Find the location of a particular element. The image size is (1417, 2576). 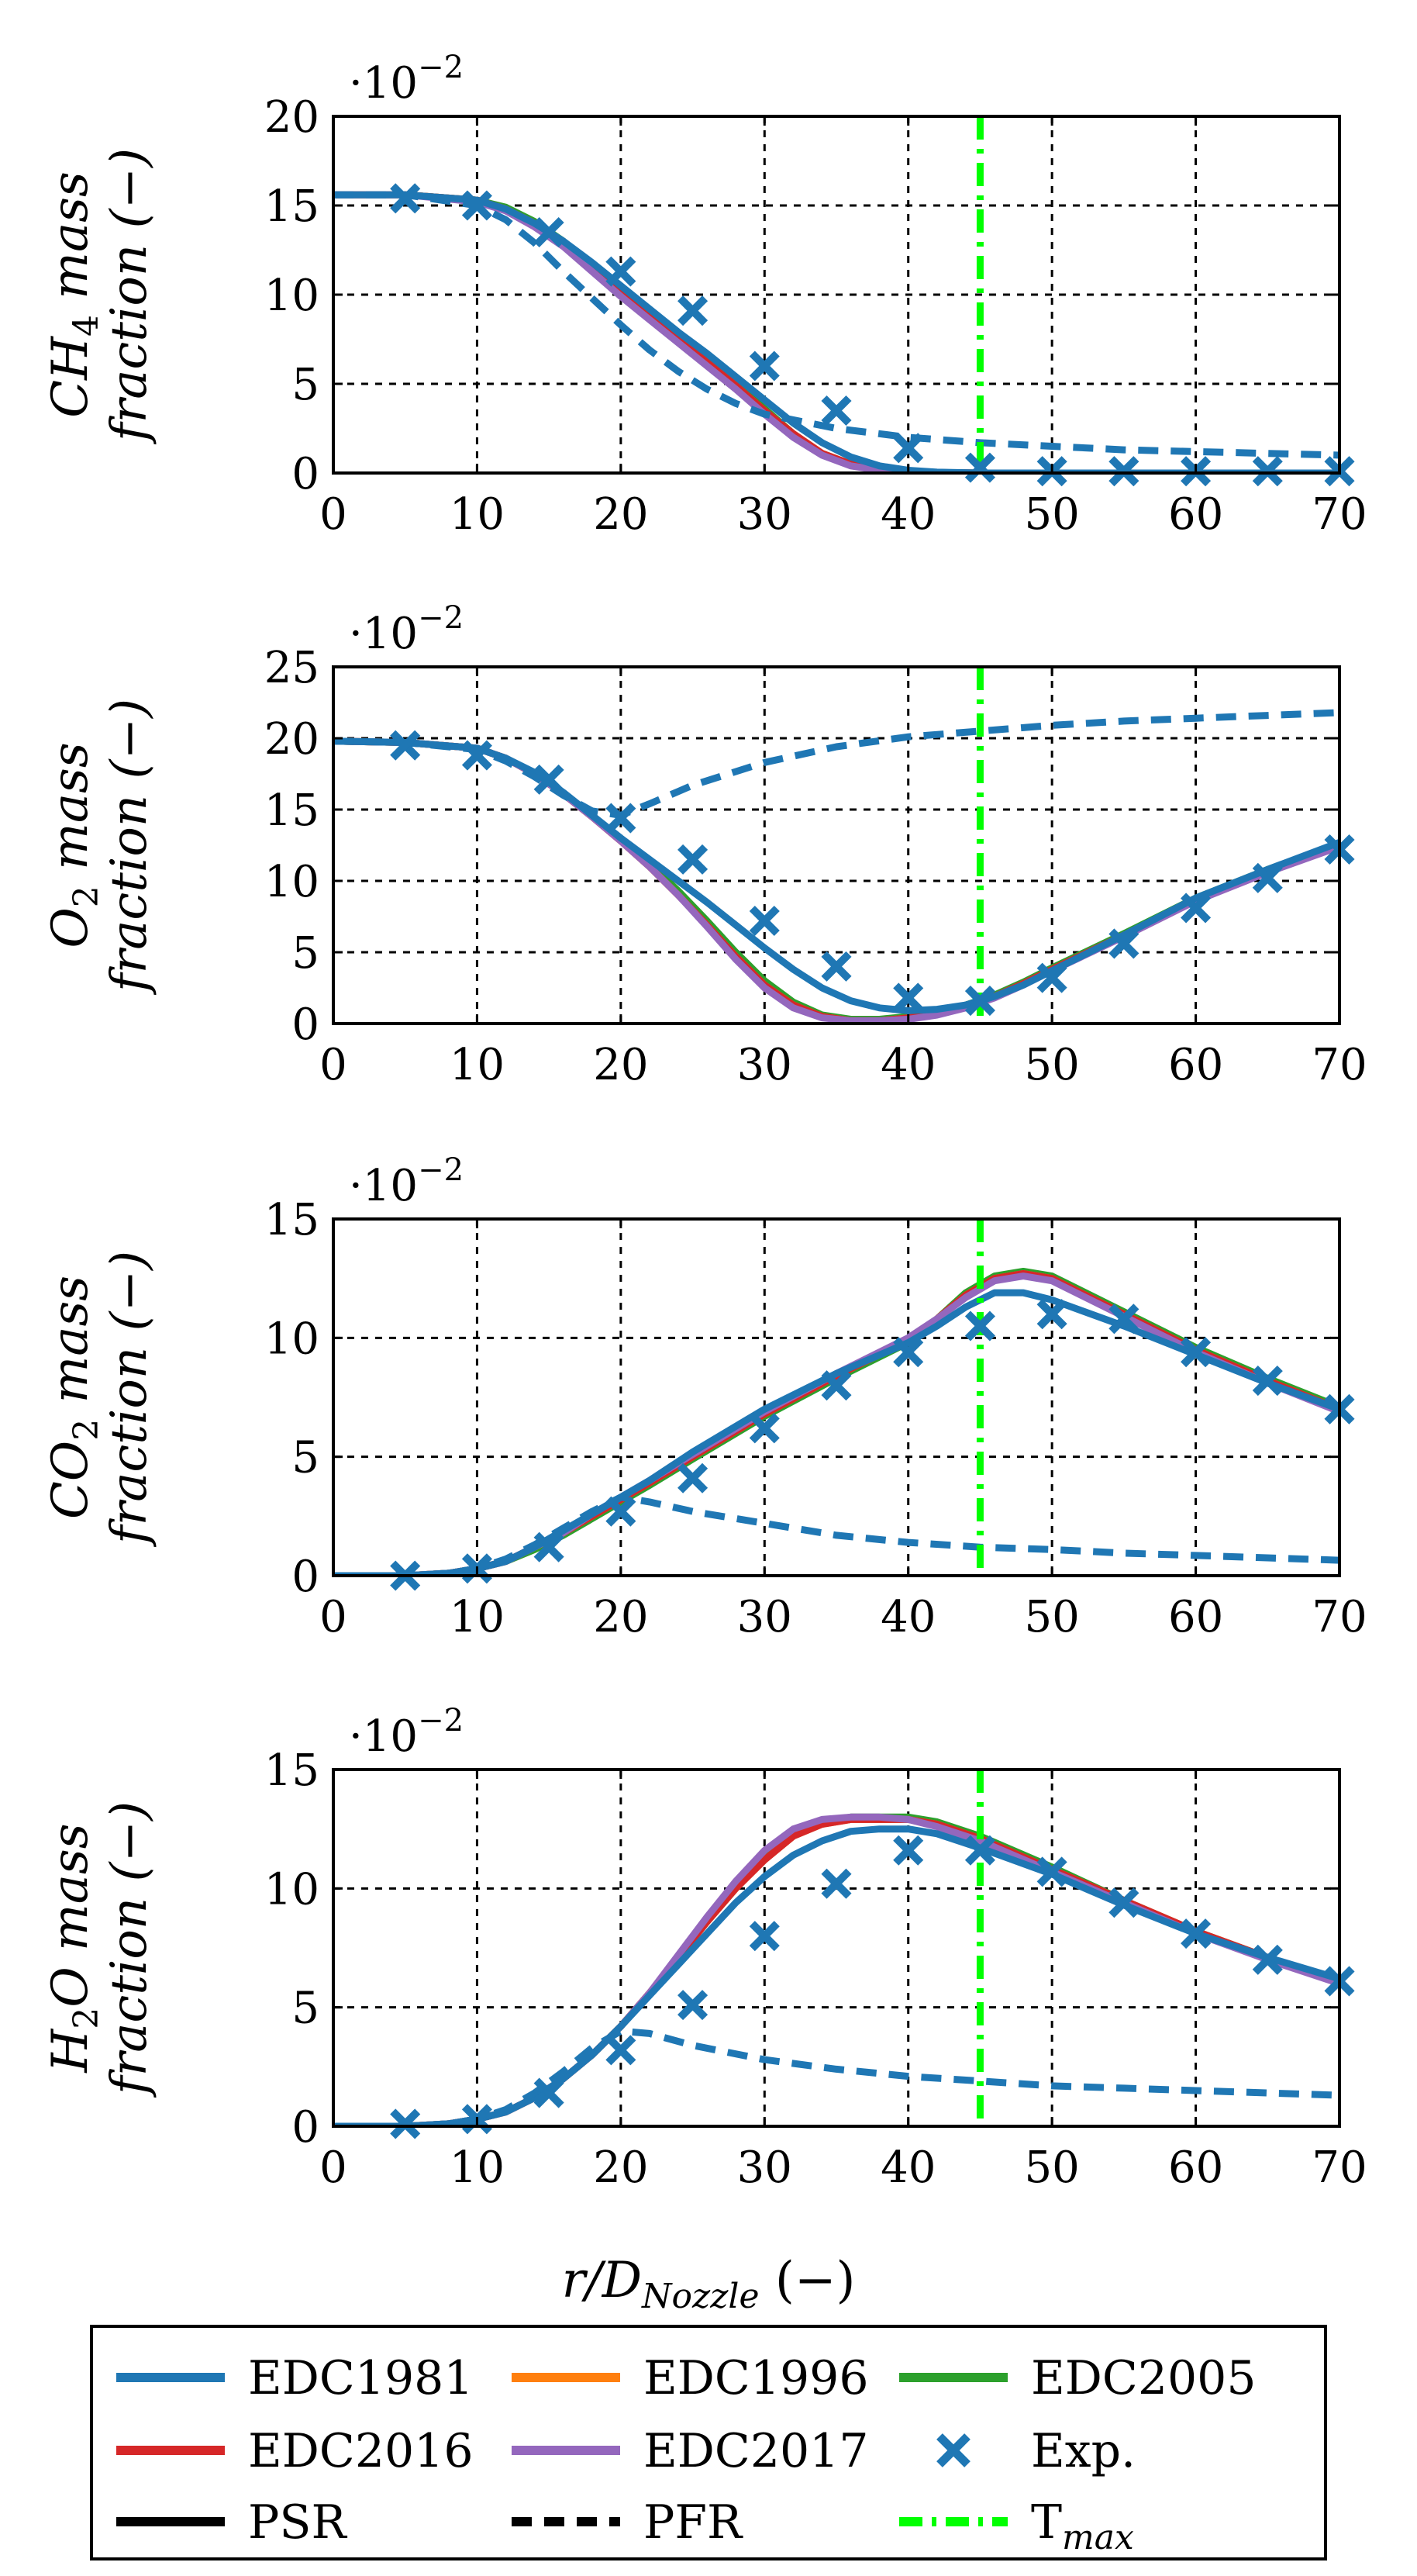

series-line-edc2016 is located at coordinates (836, 1970).